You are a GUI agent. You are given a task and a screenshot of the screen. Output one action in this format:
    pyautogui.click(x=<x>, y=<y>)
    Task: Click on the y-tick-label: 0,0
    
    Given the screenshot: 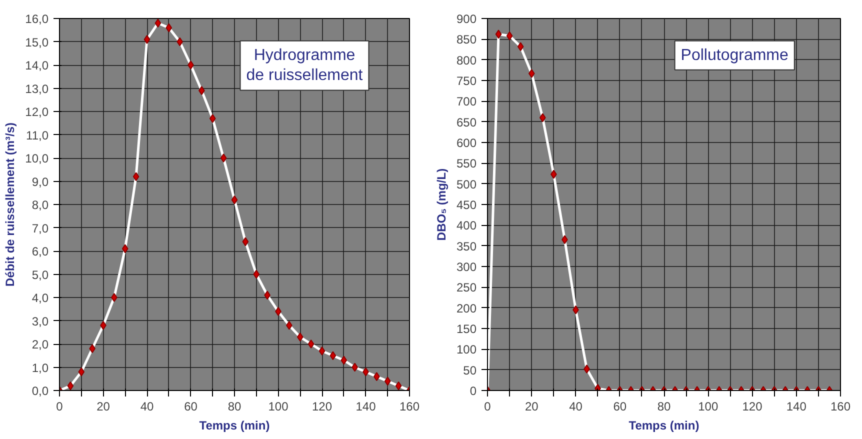 What is the action you would take?
    pyautogui.click(x=40, y=391)
    